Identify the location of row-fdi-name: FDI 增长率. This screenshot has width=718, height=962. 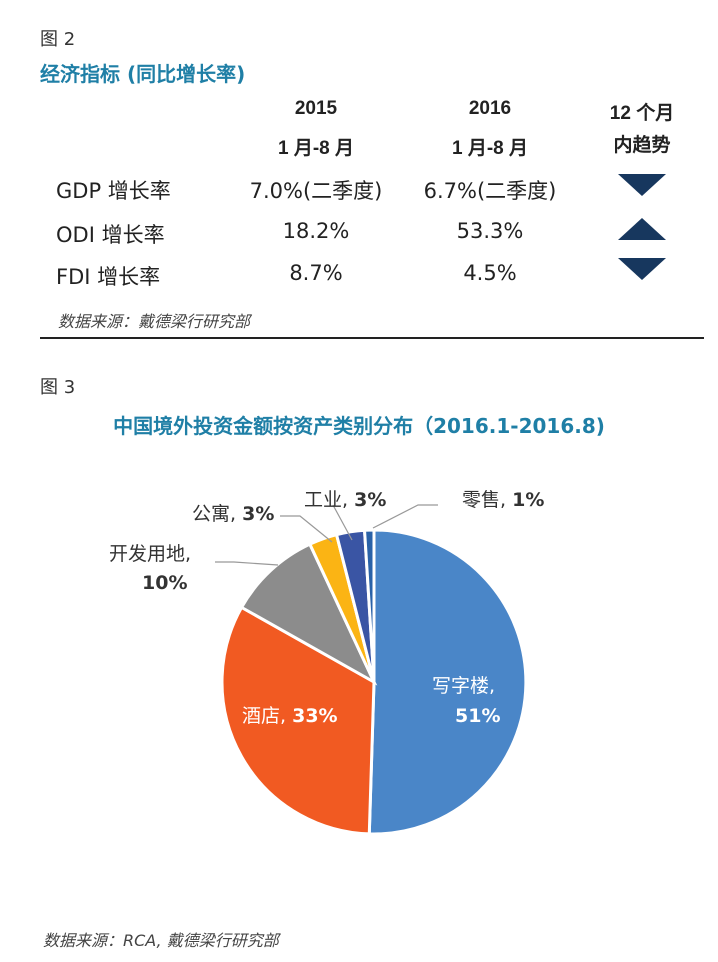
(108, 277).